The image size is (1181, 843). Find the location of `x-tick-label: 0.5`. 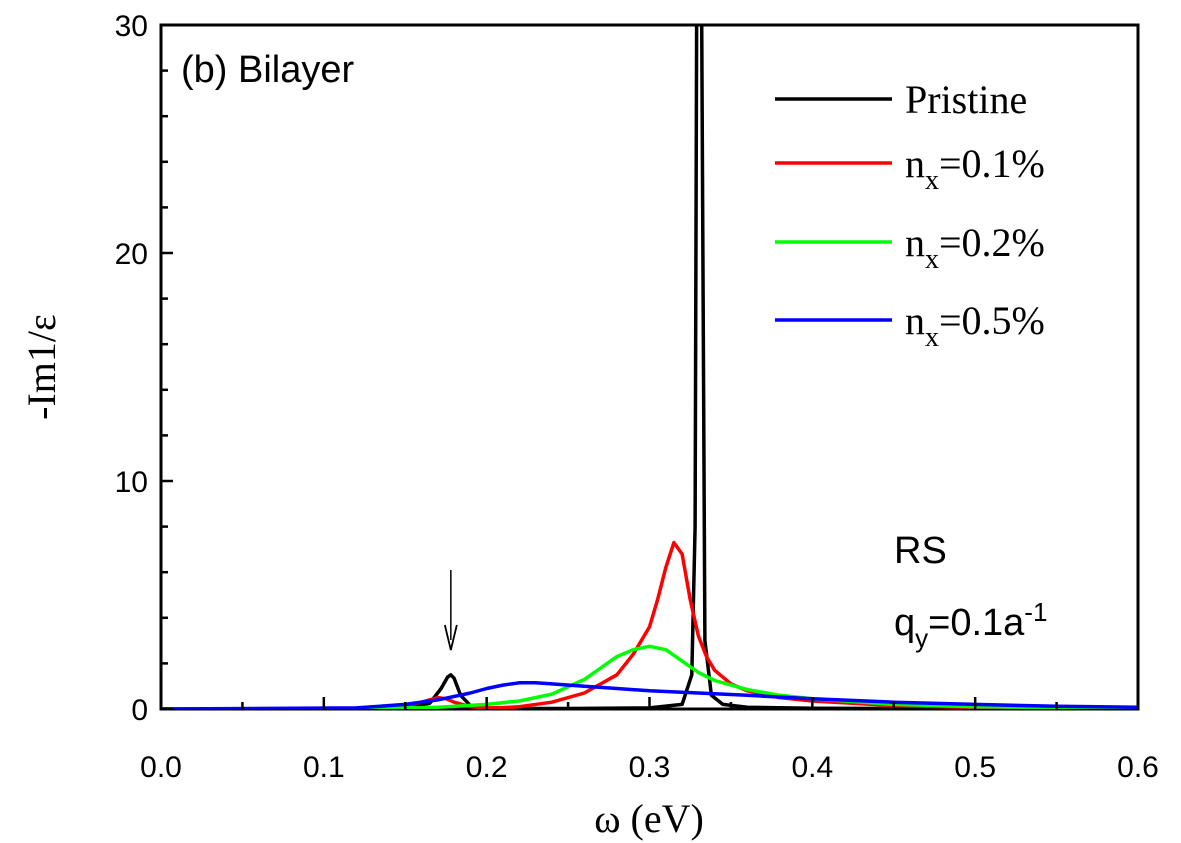

x-tick-label: 0.5 is located at coordinates (975, 767).